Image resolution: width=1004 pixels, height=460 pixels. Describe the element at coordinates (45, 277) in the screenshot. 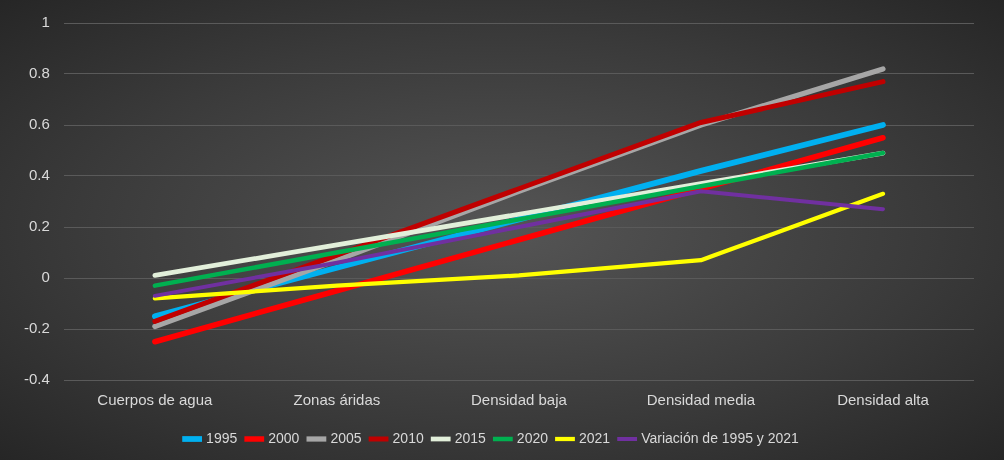

I see `y-tick-label: 0` at that location.